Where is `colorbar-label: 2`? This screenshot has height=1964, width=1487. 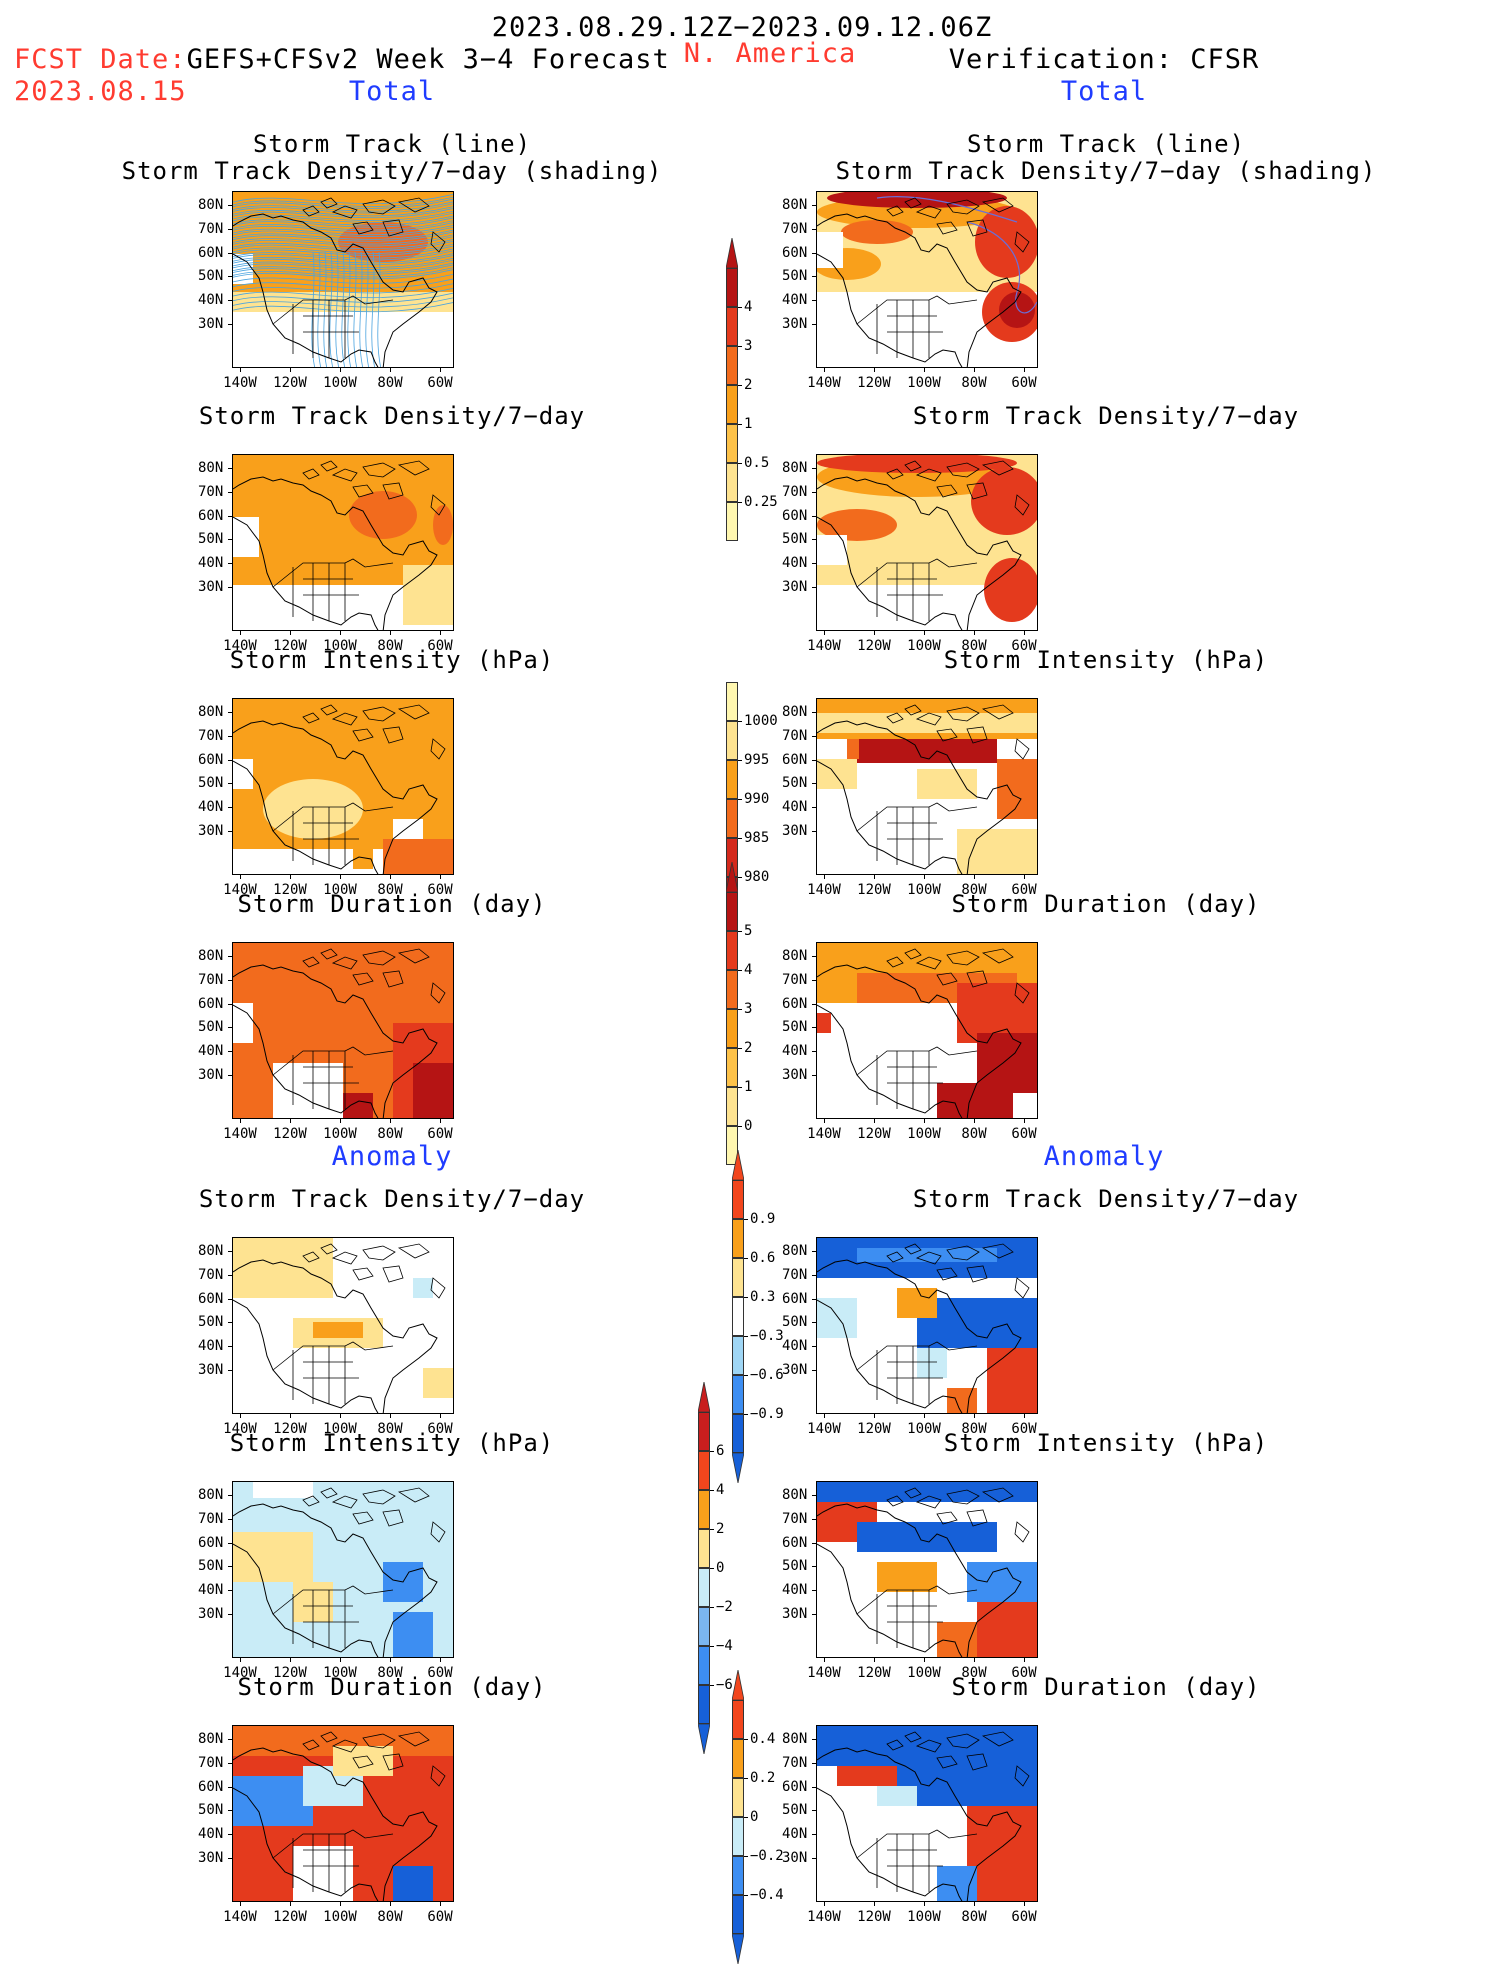 colorbar-label: 2 is located at coordinates (720, 1529).